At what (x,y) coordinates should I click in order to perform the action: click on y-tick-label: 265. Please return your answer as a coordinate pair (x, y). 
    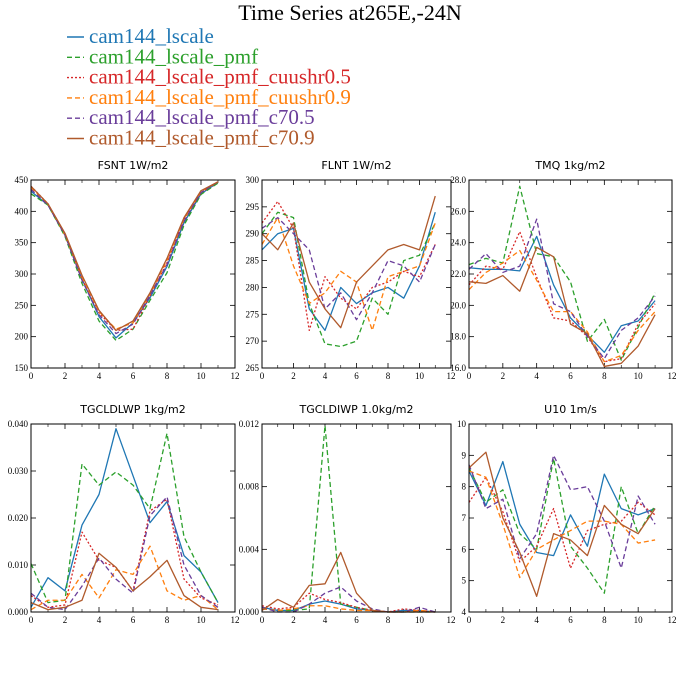
    Looking at the image, I should click on (253, 368).